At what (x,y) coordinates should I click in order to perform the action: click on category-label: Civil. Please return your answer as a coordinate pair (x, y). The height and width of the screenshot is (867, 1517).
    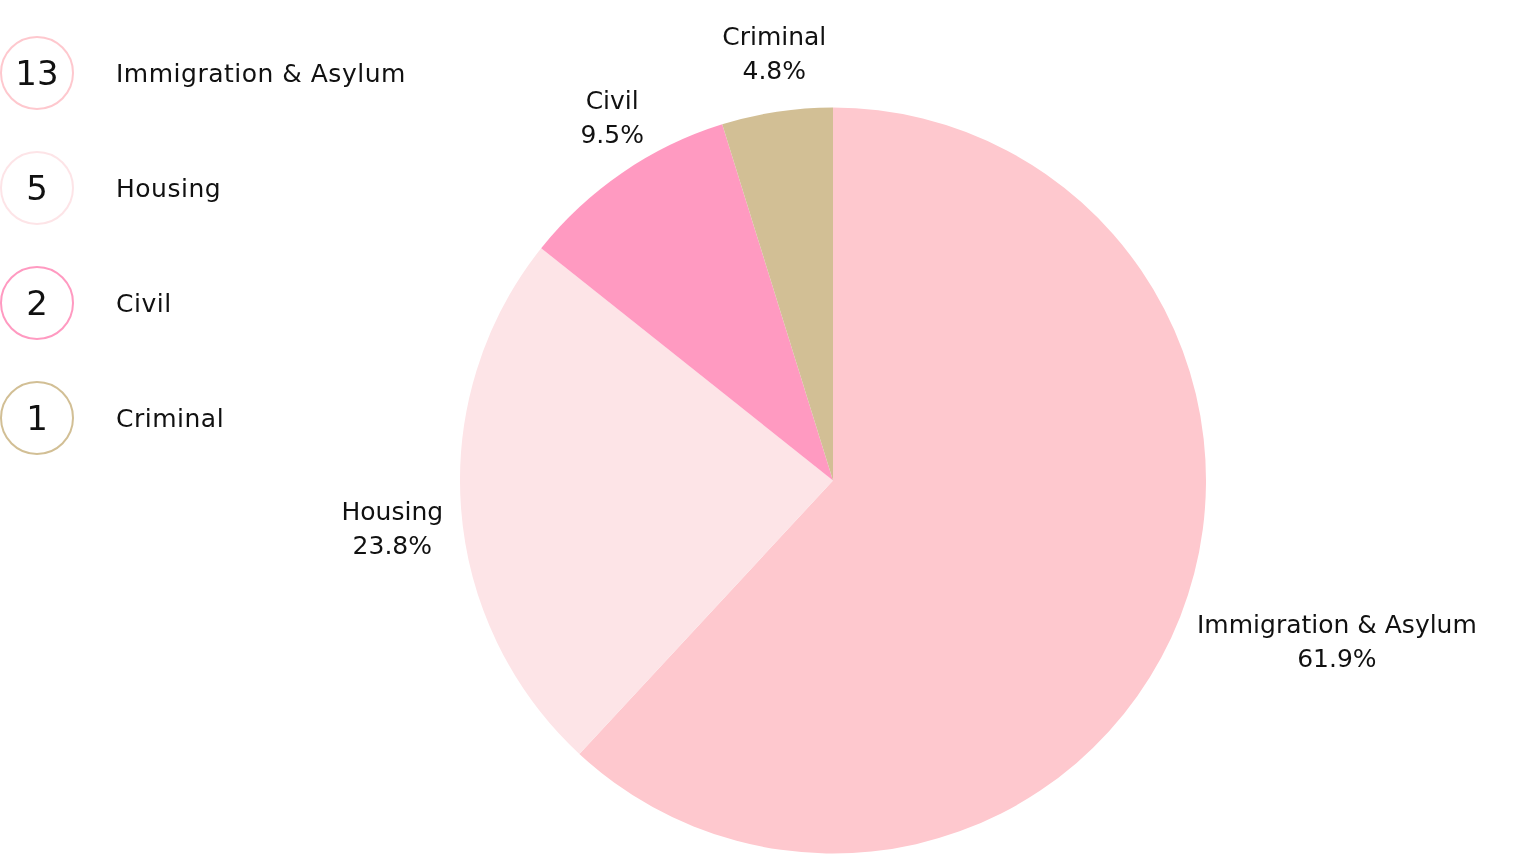
    Looking at the image, I should click on (144, 303).